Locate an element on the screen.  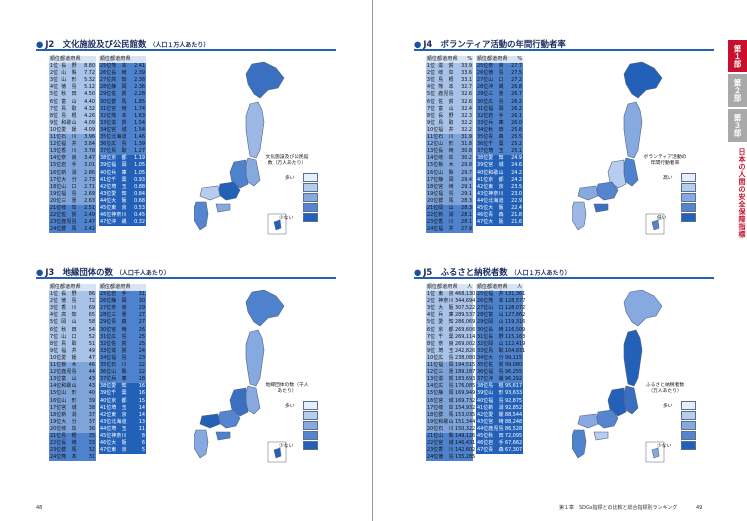
table-cell: 45位 is located at coordinates (106, 207).